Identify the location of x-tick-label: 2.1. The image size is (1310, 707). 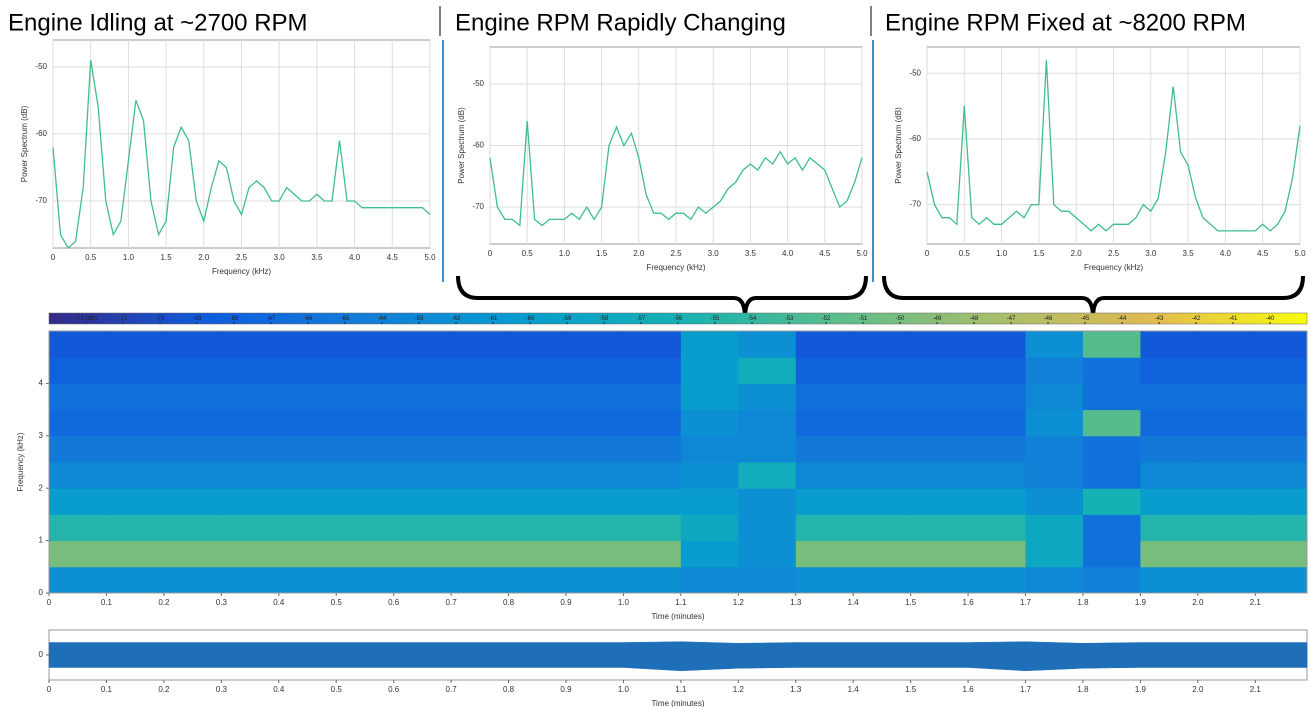
(1256, 602).